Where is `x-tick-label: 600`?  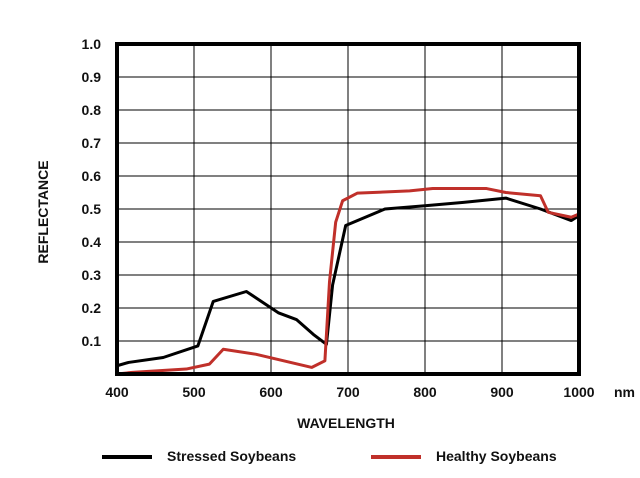
x-tick-label: 600 is located at coordinates (271, 392).